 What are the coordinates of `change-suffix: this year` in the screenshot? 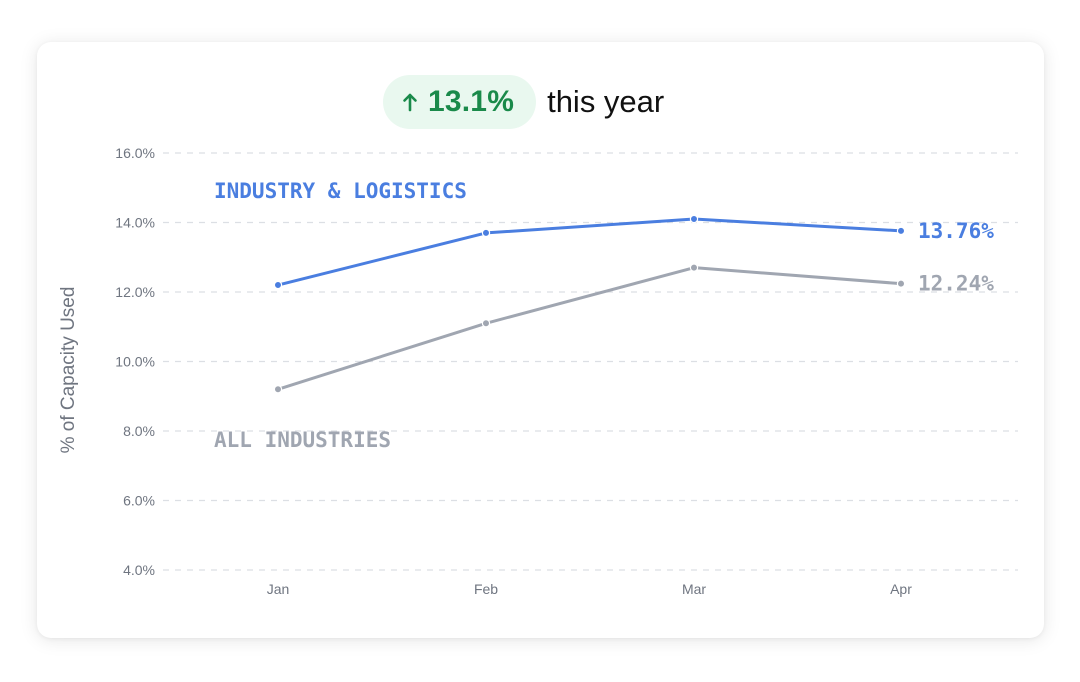 It's located at (606, 101).